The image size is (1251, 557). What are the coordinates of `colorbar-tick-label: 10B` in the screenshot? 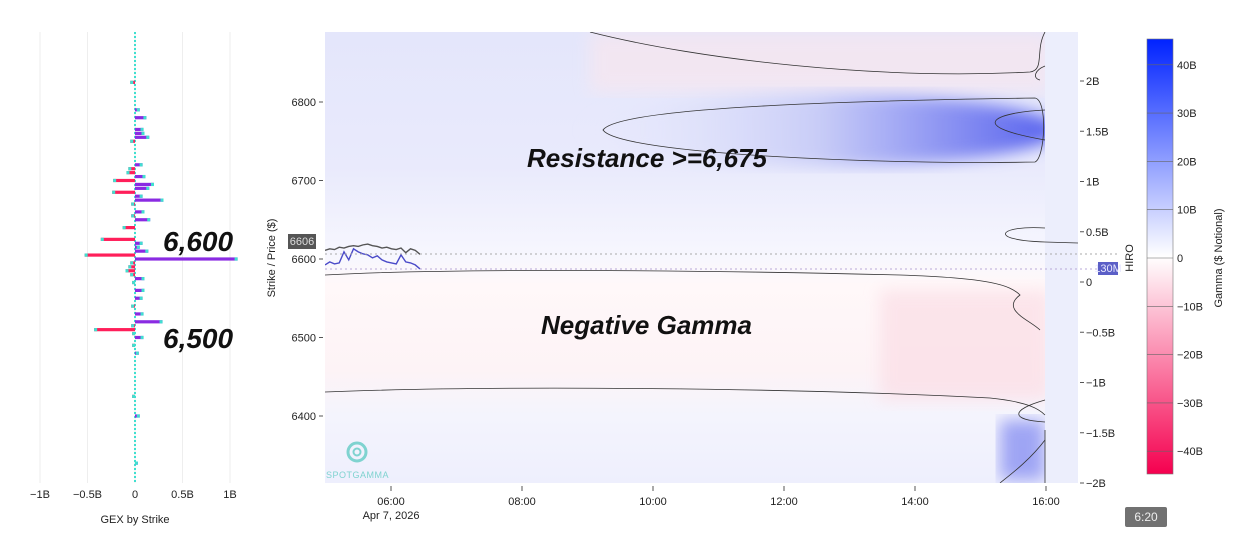 It's located at (1187, 211).